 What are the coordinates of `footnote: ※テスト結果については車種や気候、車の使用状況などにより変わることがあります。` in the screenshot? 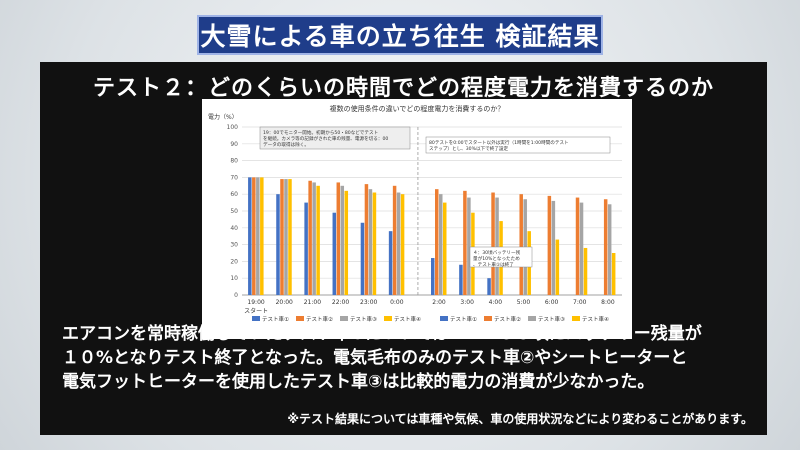 It's located at (520, 419).